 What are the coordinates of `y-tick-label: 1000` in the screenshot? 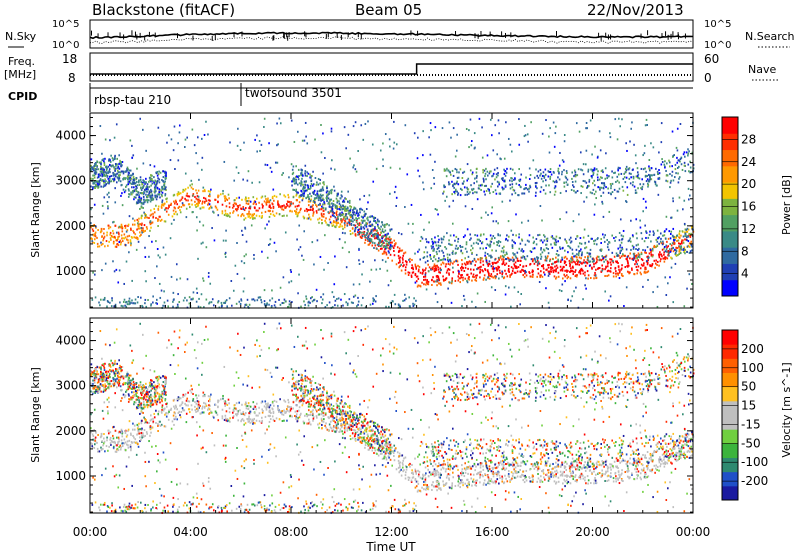 It's located at (70, 271).